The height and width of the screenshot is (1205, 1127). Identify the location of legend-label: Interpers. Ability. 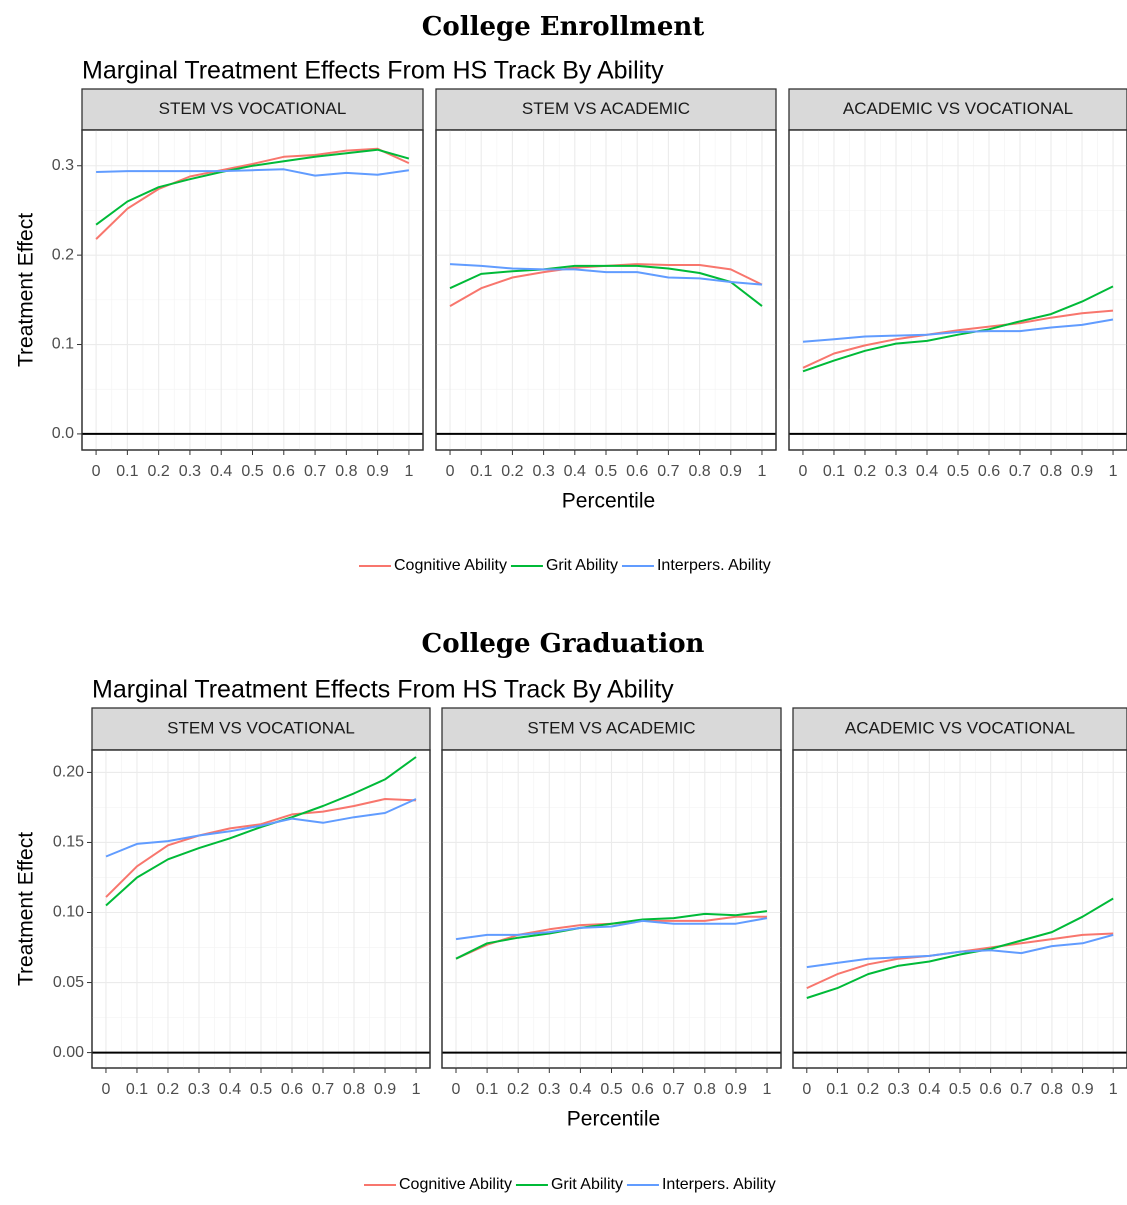
(714, 565).